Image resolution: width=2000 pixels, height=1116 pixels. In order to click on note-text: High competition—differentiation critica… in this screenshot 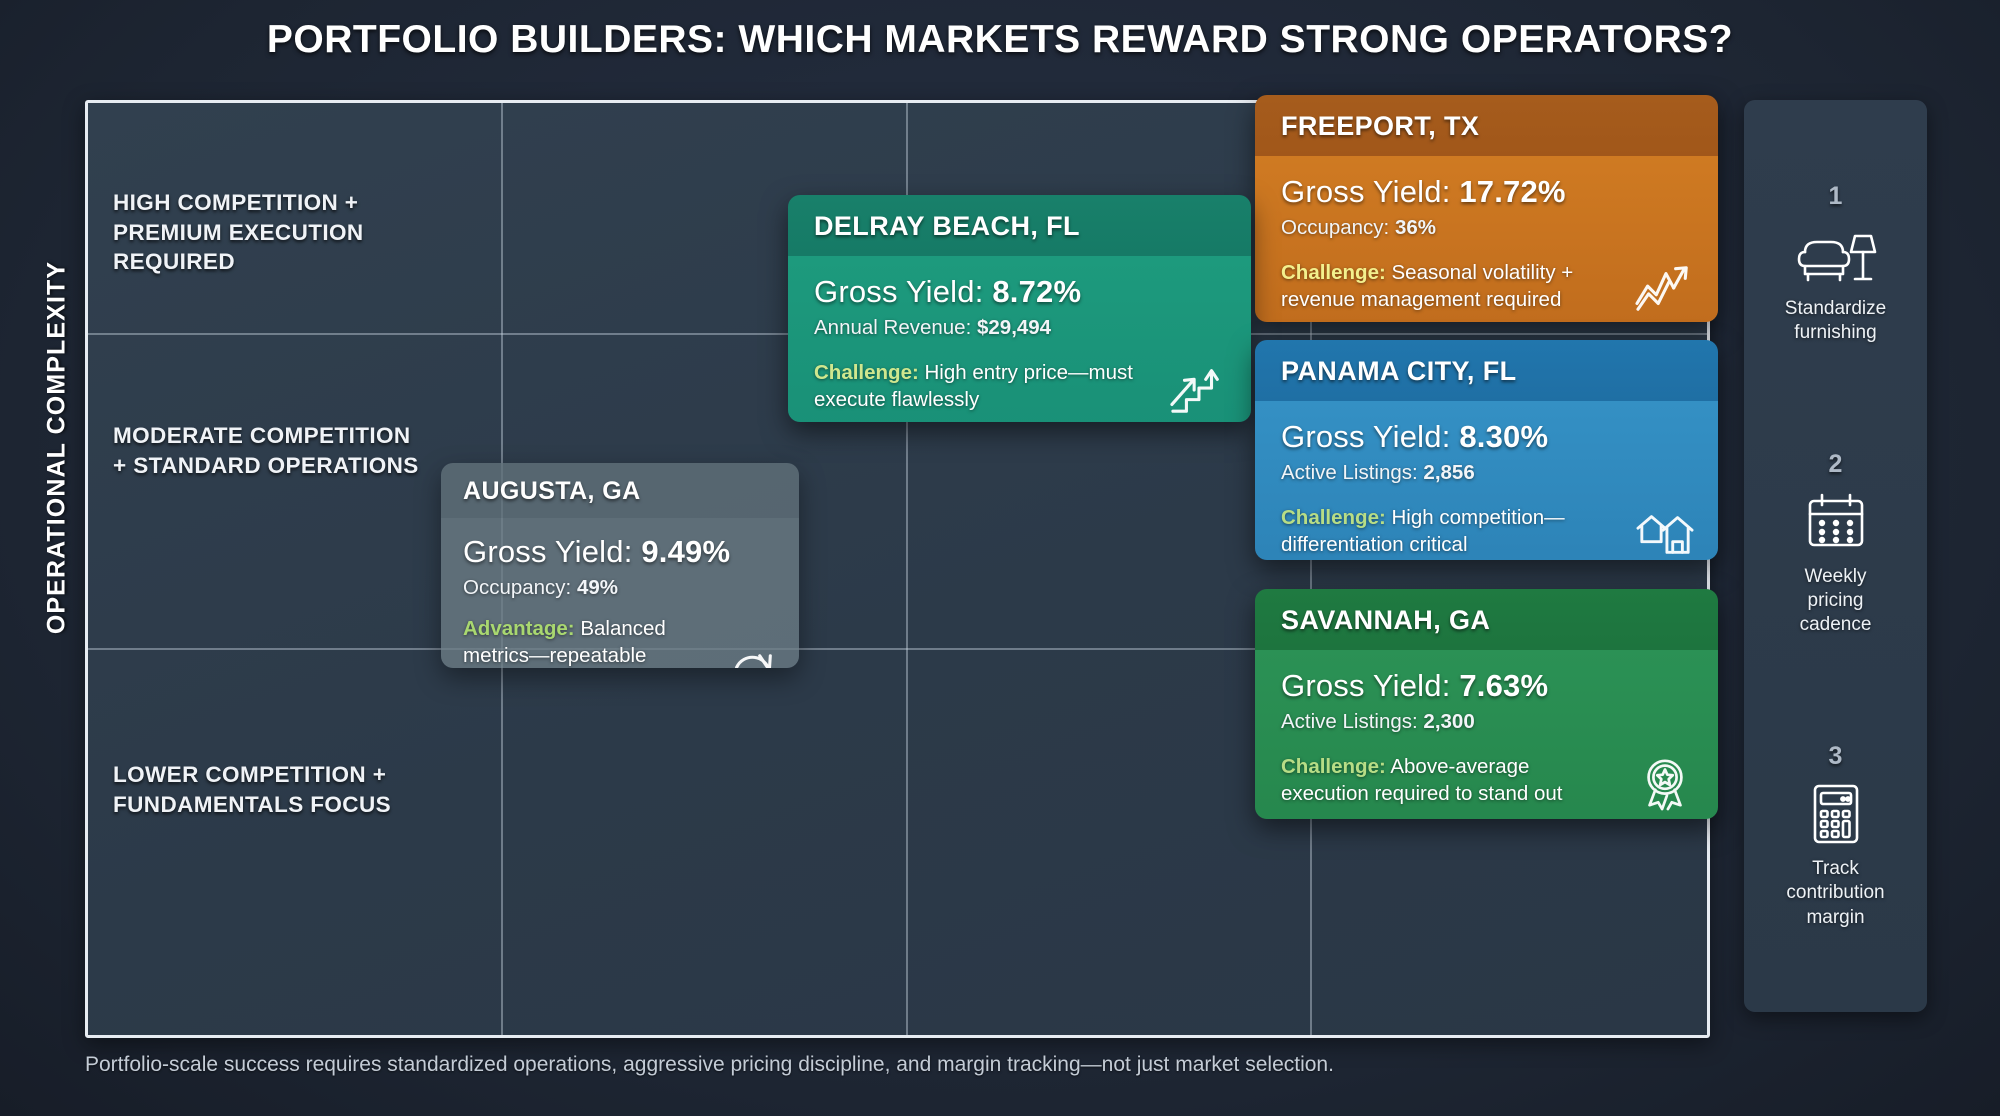, I will do `click(1423, 531)`.